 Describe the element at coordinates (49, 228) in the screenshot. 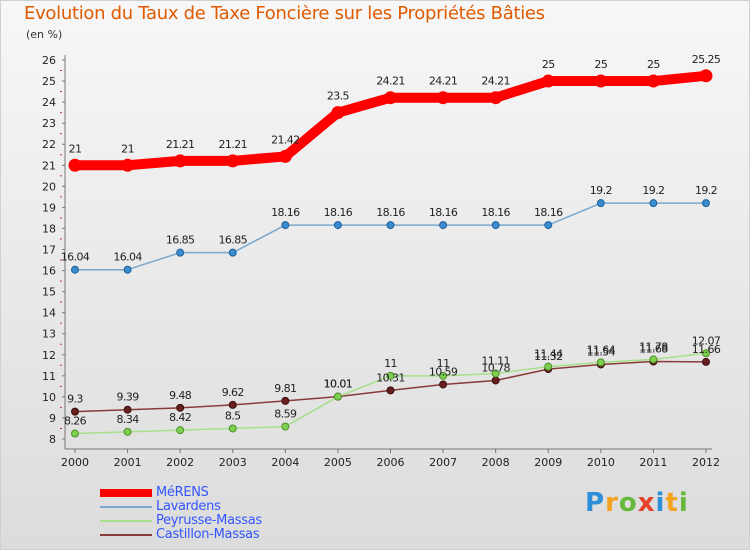

I see `y-tick-label: 18` at that location.